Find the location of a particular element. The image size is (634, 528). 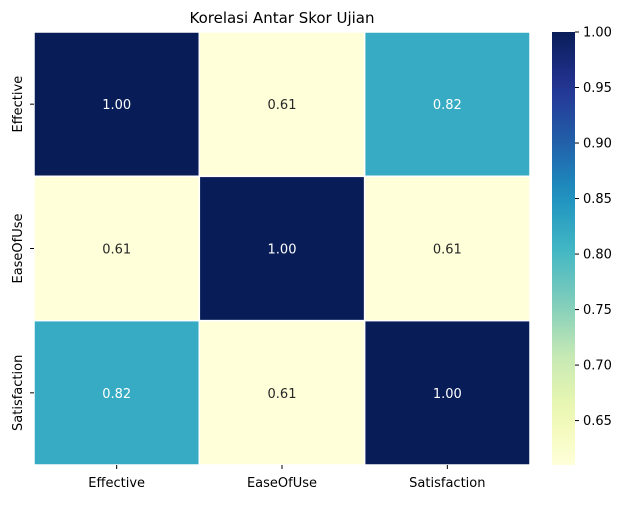

colorbar: 0.65 0.70 0.75 0.80 0.85 0.90 0.95 1.00 is located at coordinates (582, 245).